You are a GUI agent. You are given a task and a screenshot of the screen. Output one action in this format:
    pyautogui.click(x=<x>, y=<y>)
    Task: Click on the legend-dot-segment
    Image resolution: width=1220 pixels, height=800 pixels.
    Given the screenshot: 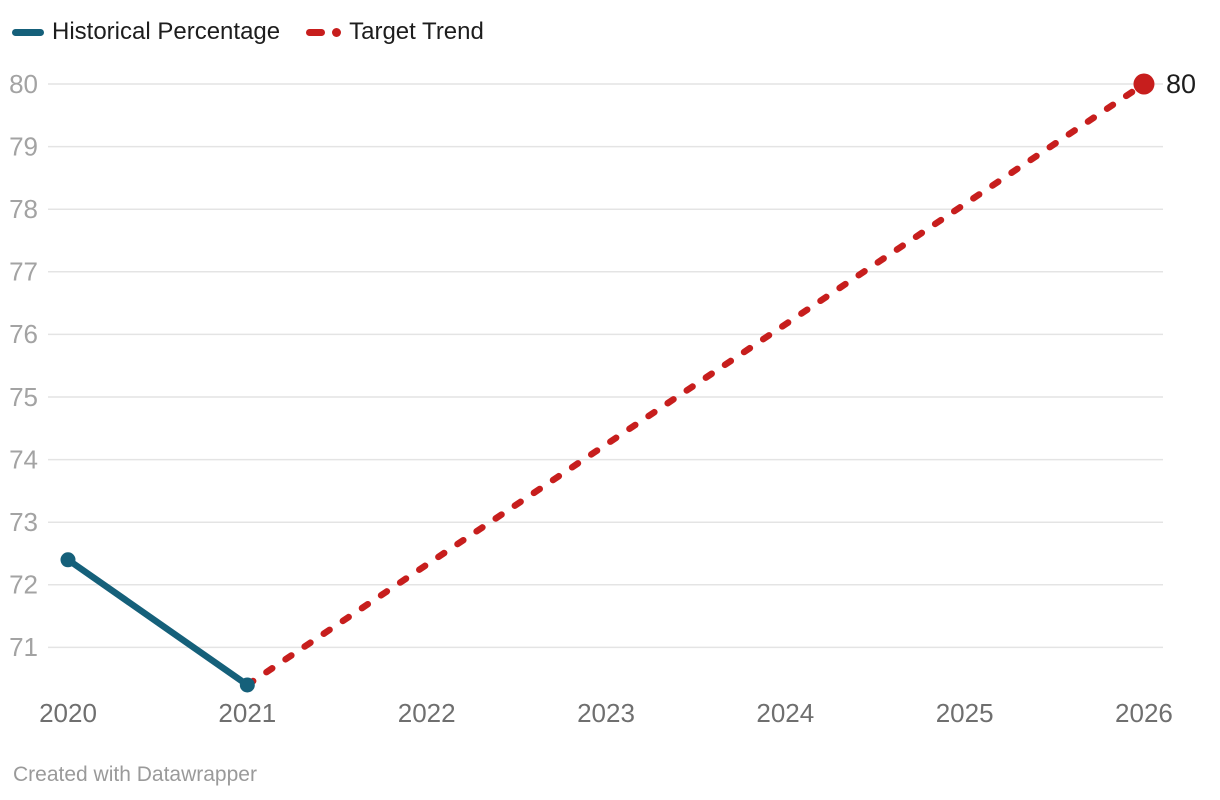 What is the action you would take?
    pyautogui.click(x=337, y=32)
    